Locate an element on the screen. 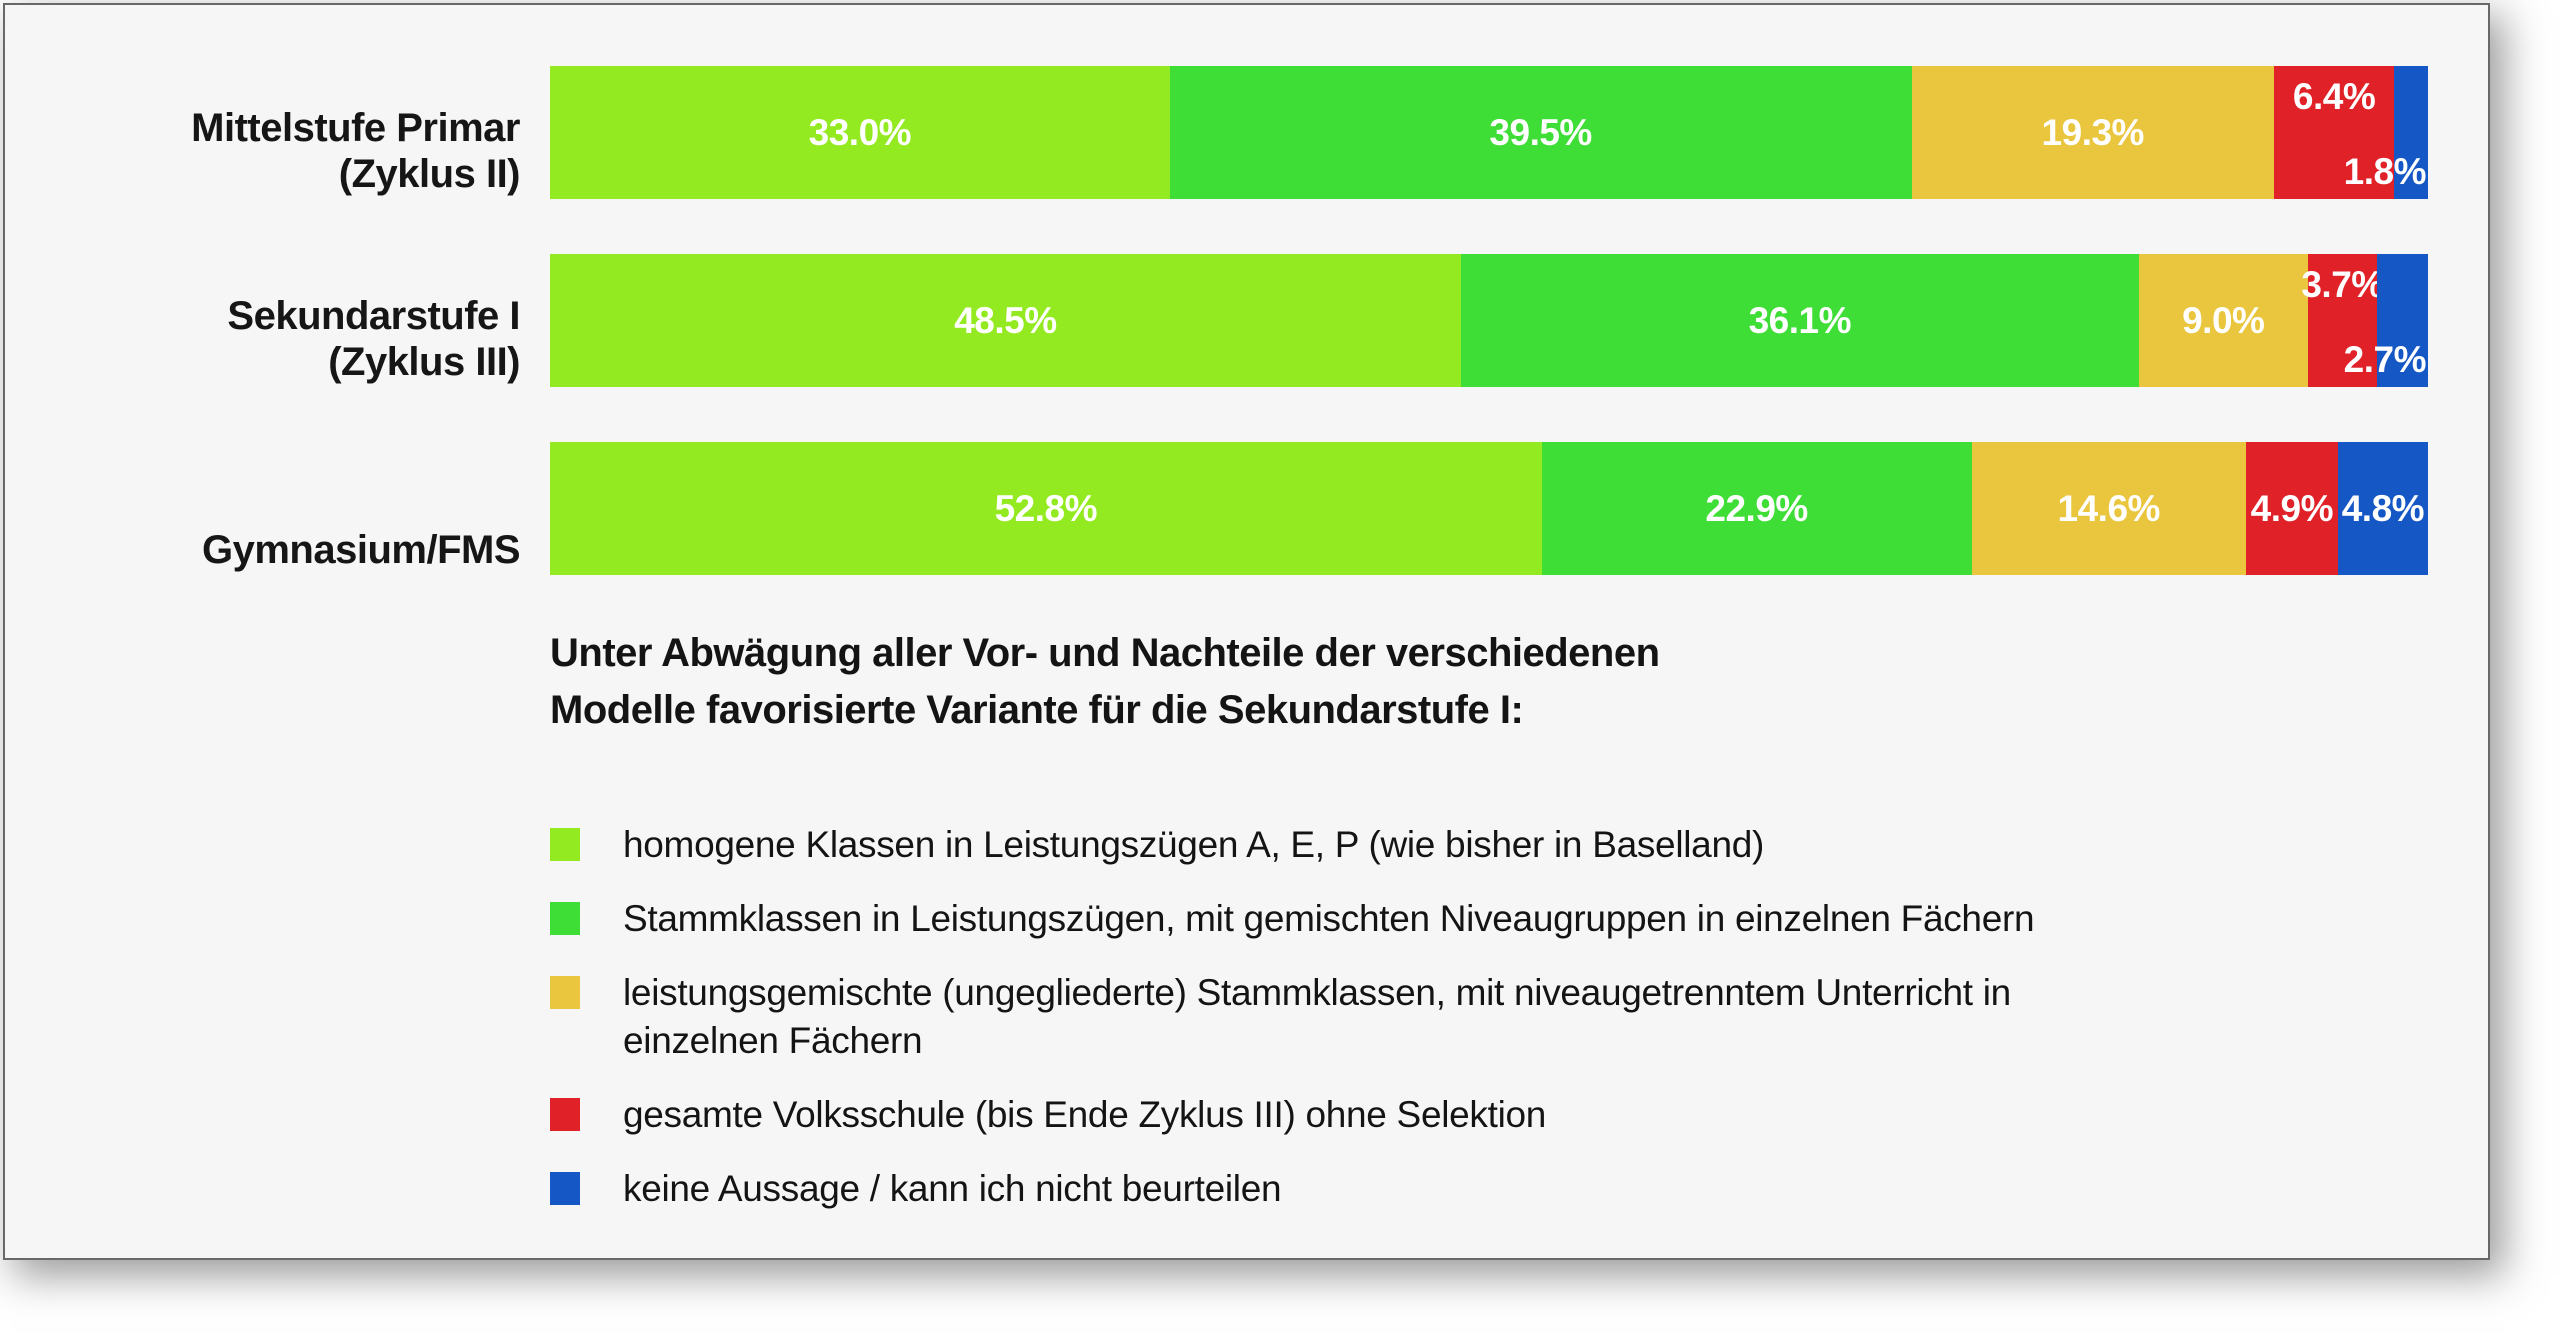  stacked-bar: 52.8% 22.9% 14.6% 4.9% 4.8% is located at coordinates (1489, 508).